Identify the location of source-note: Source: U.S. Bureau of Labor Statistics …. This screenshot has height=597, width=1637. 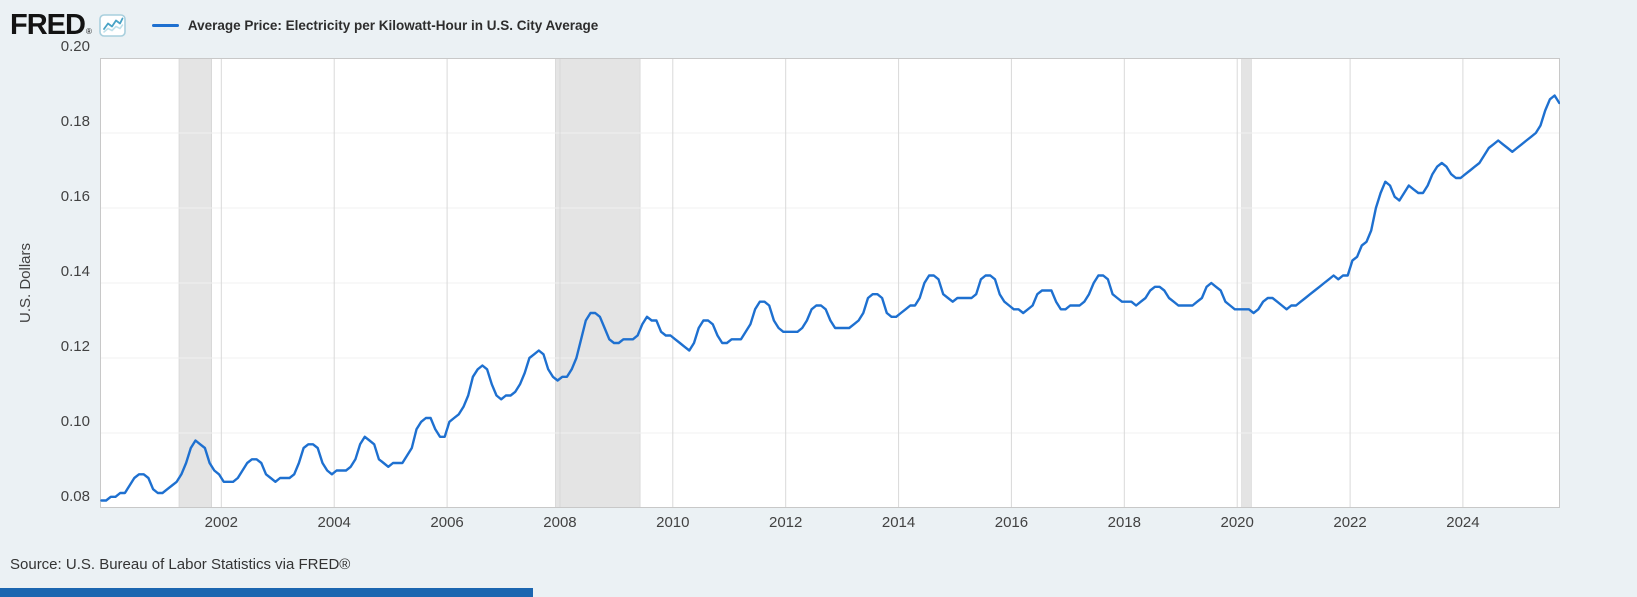
(180, 564).